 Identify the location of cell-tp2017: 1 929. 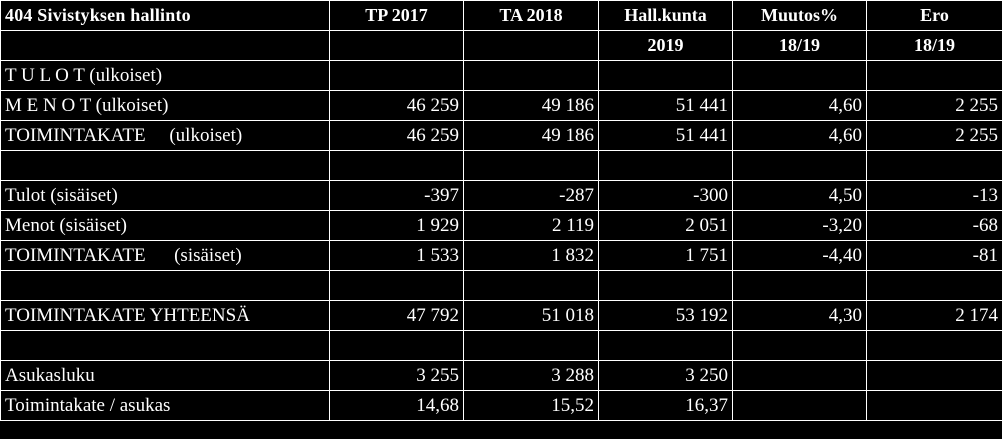
(396, 225).